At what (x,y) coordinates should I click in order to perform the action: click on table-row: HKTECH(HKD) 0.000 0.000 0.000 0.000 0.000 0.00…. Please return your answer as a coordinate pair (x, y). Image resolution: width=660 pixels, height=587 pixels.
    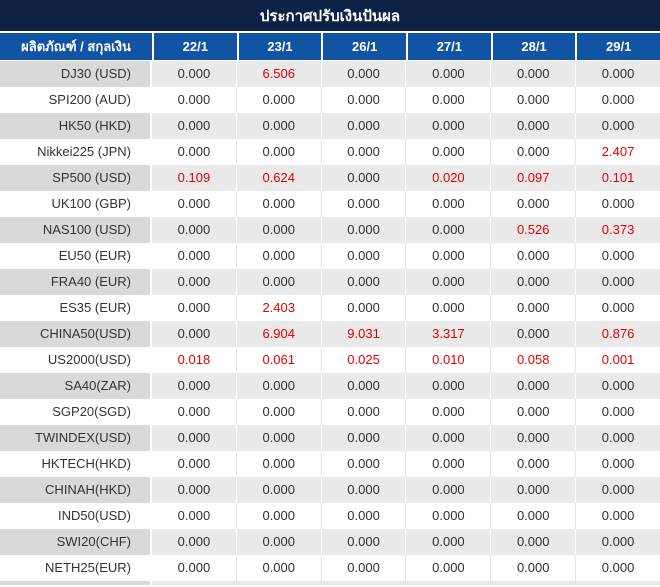
    Looking at the image, I should click on (330, 464).